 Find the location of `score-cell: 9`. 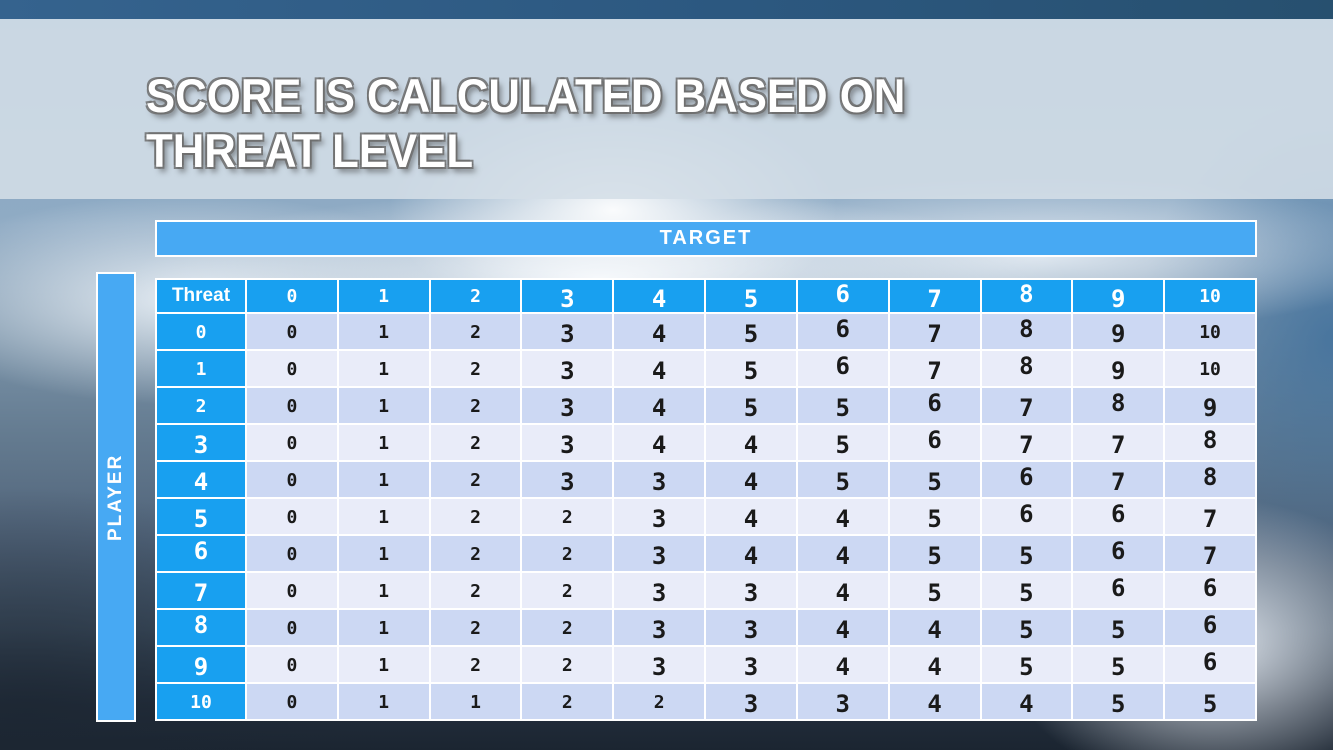

score-cell: 9 is located at coordinates (1118, 368).